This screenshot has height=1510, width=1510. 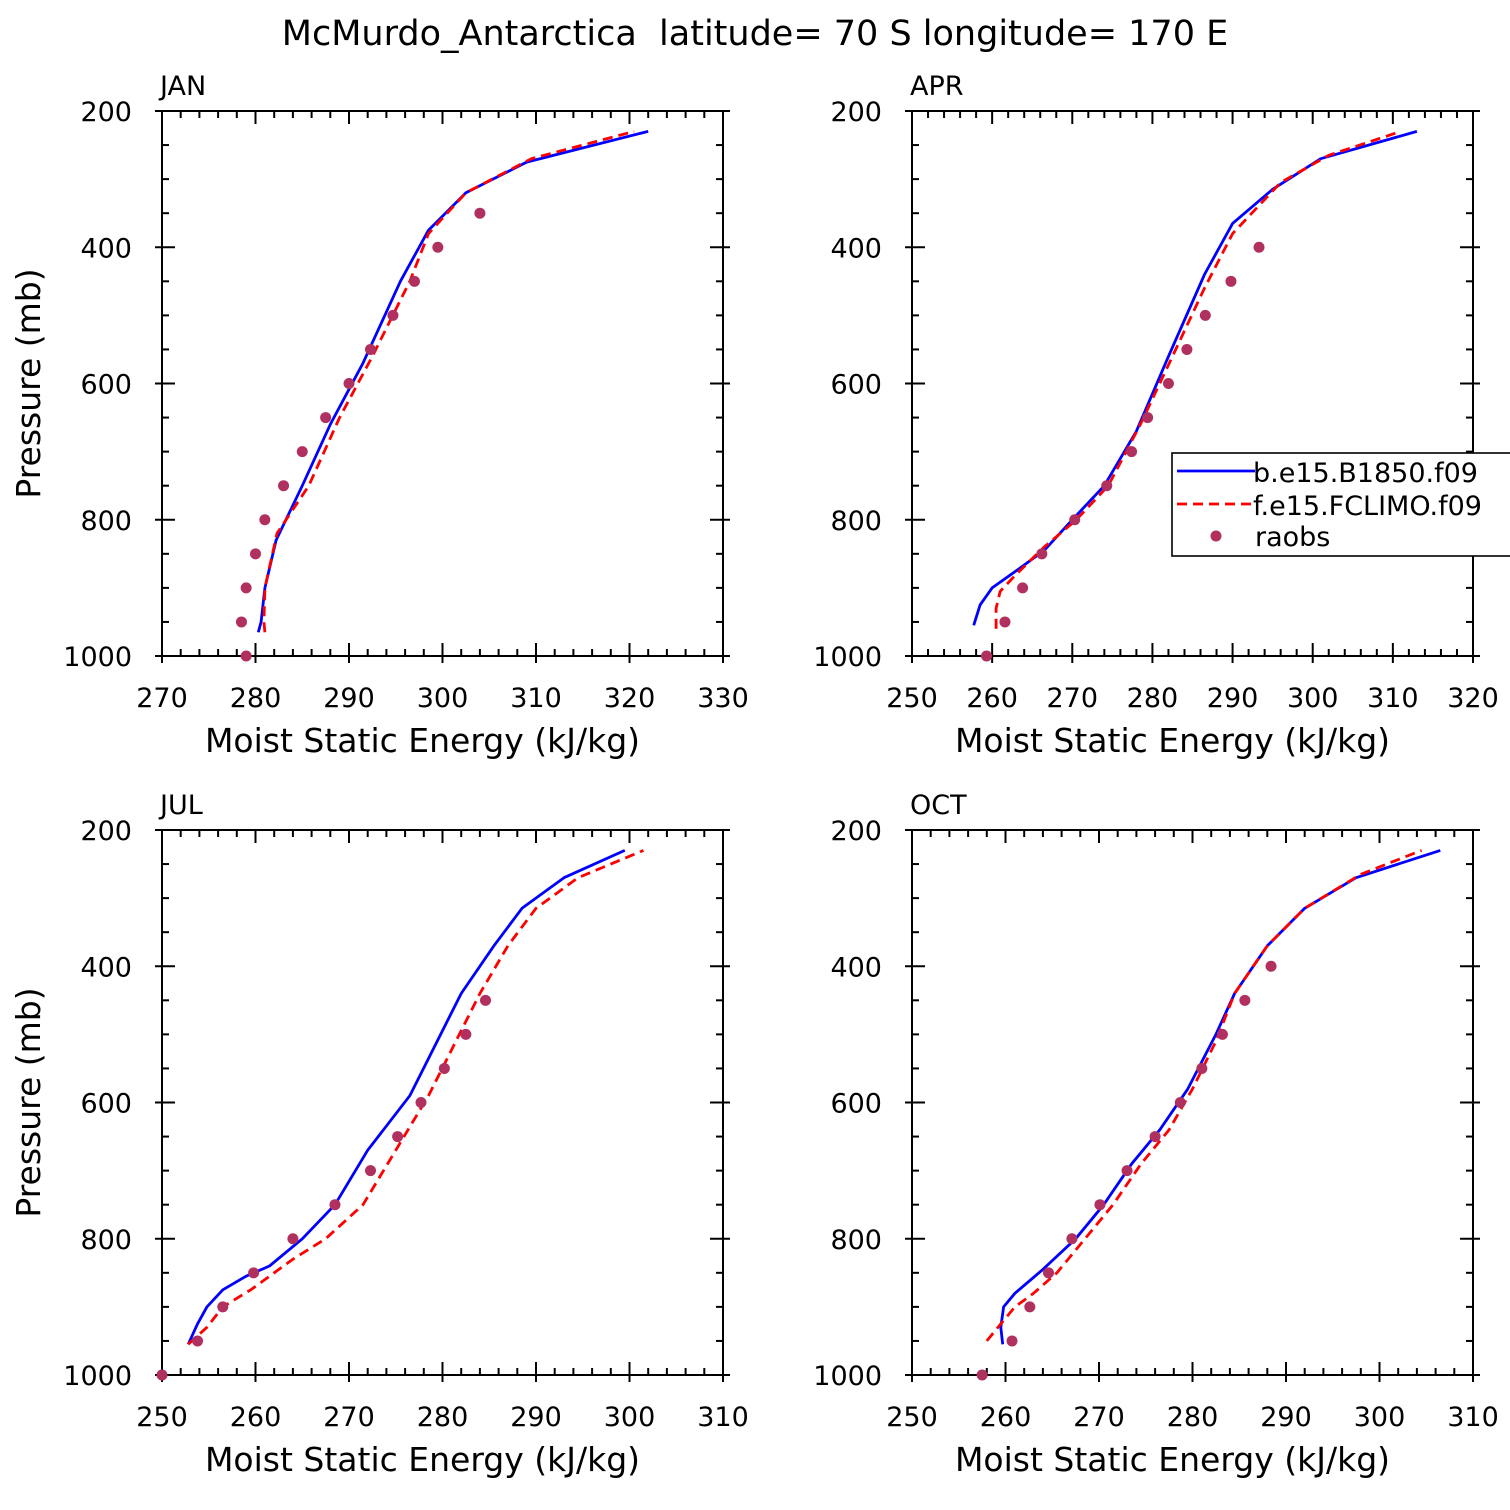 I want to click on panel-title: APR, so click(x=937, y=86).